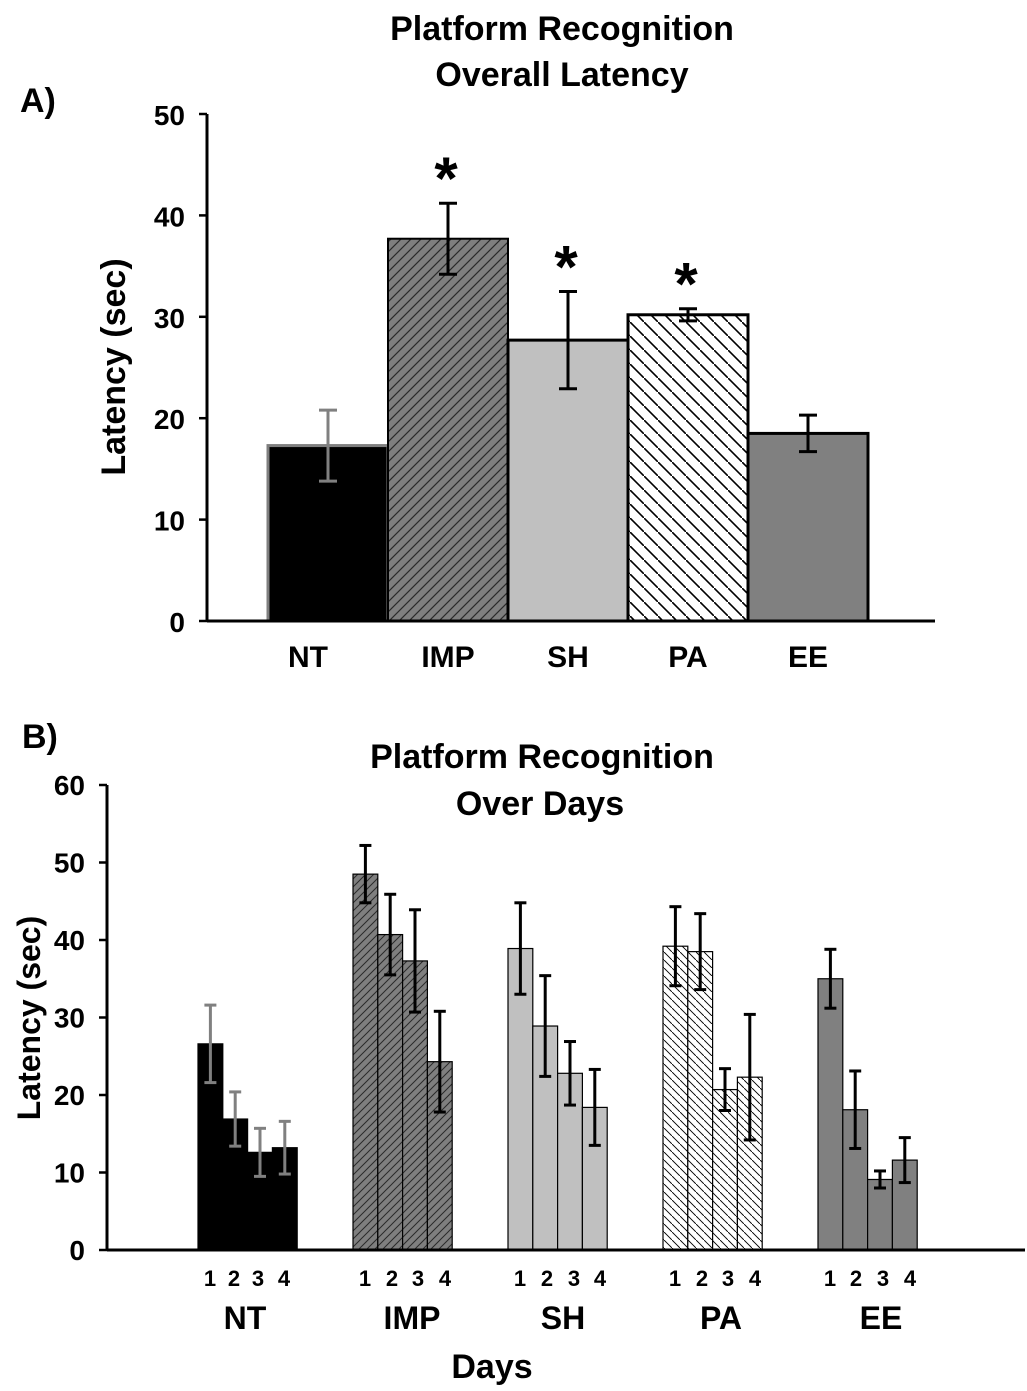 The width and height of the screenshot is (1027, 1391). What do you see at coordinates (563, 1318) in the screenshot?
I see `group-label: SH` at bounding box center [563, 1318].